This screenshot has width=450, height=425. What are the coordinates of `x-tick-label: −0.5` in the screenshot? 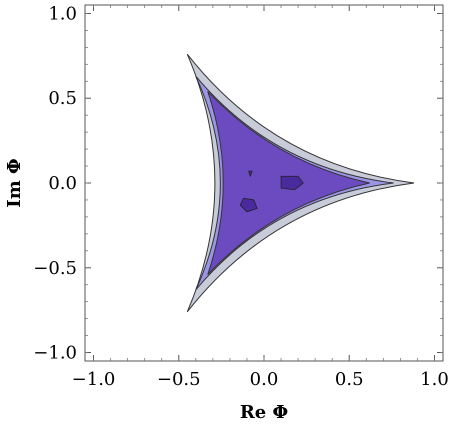 It's located at (179, 379).